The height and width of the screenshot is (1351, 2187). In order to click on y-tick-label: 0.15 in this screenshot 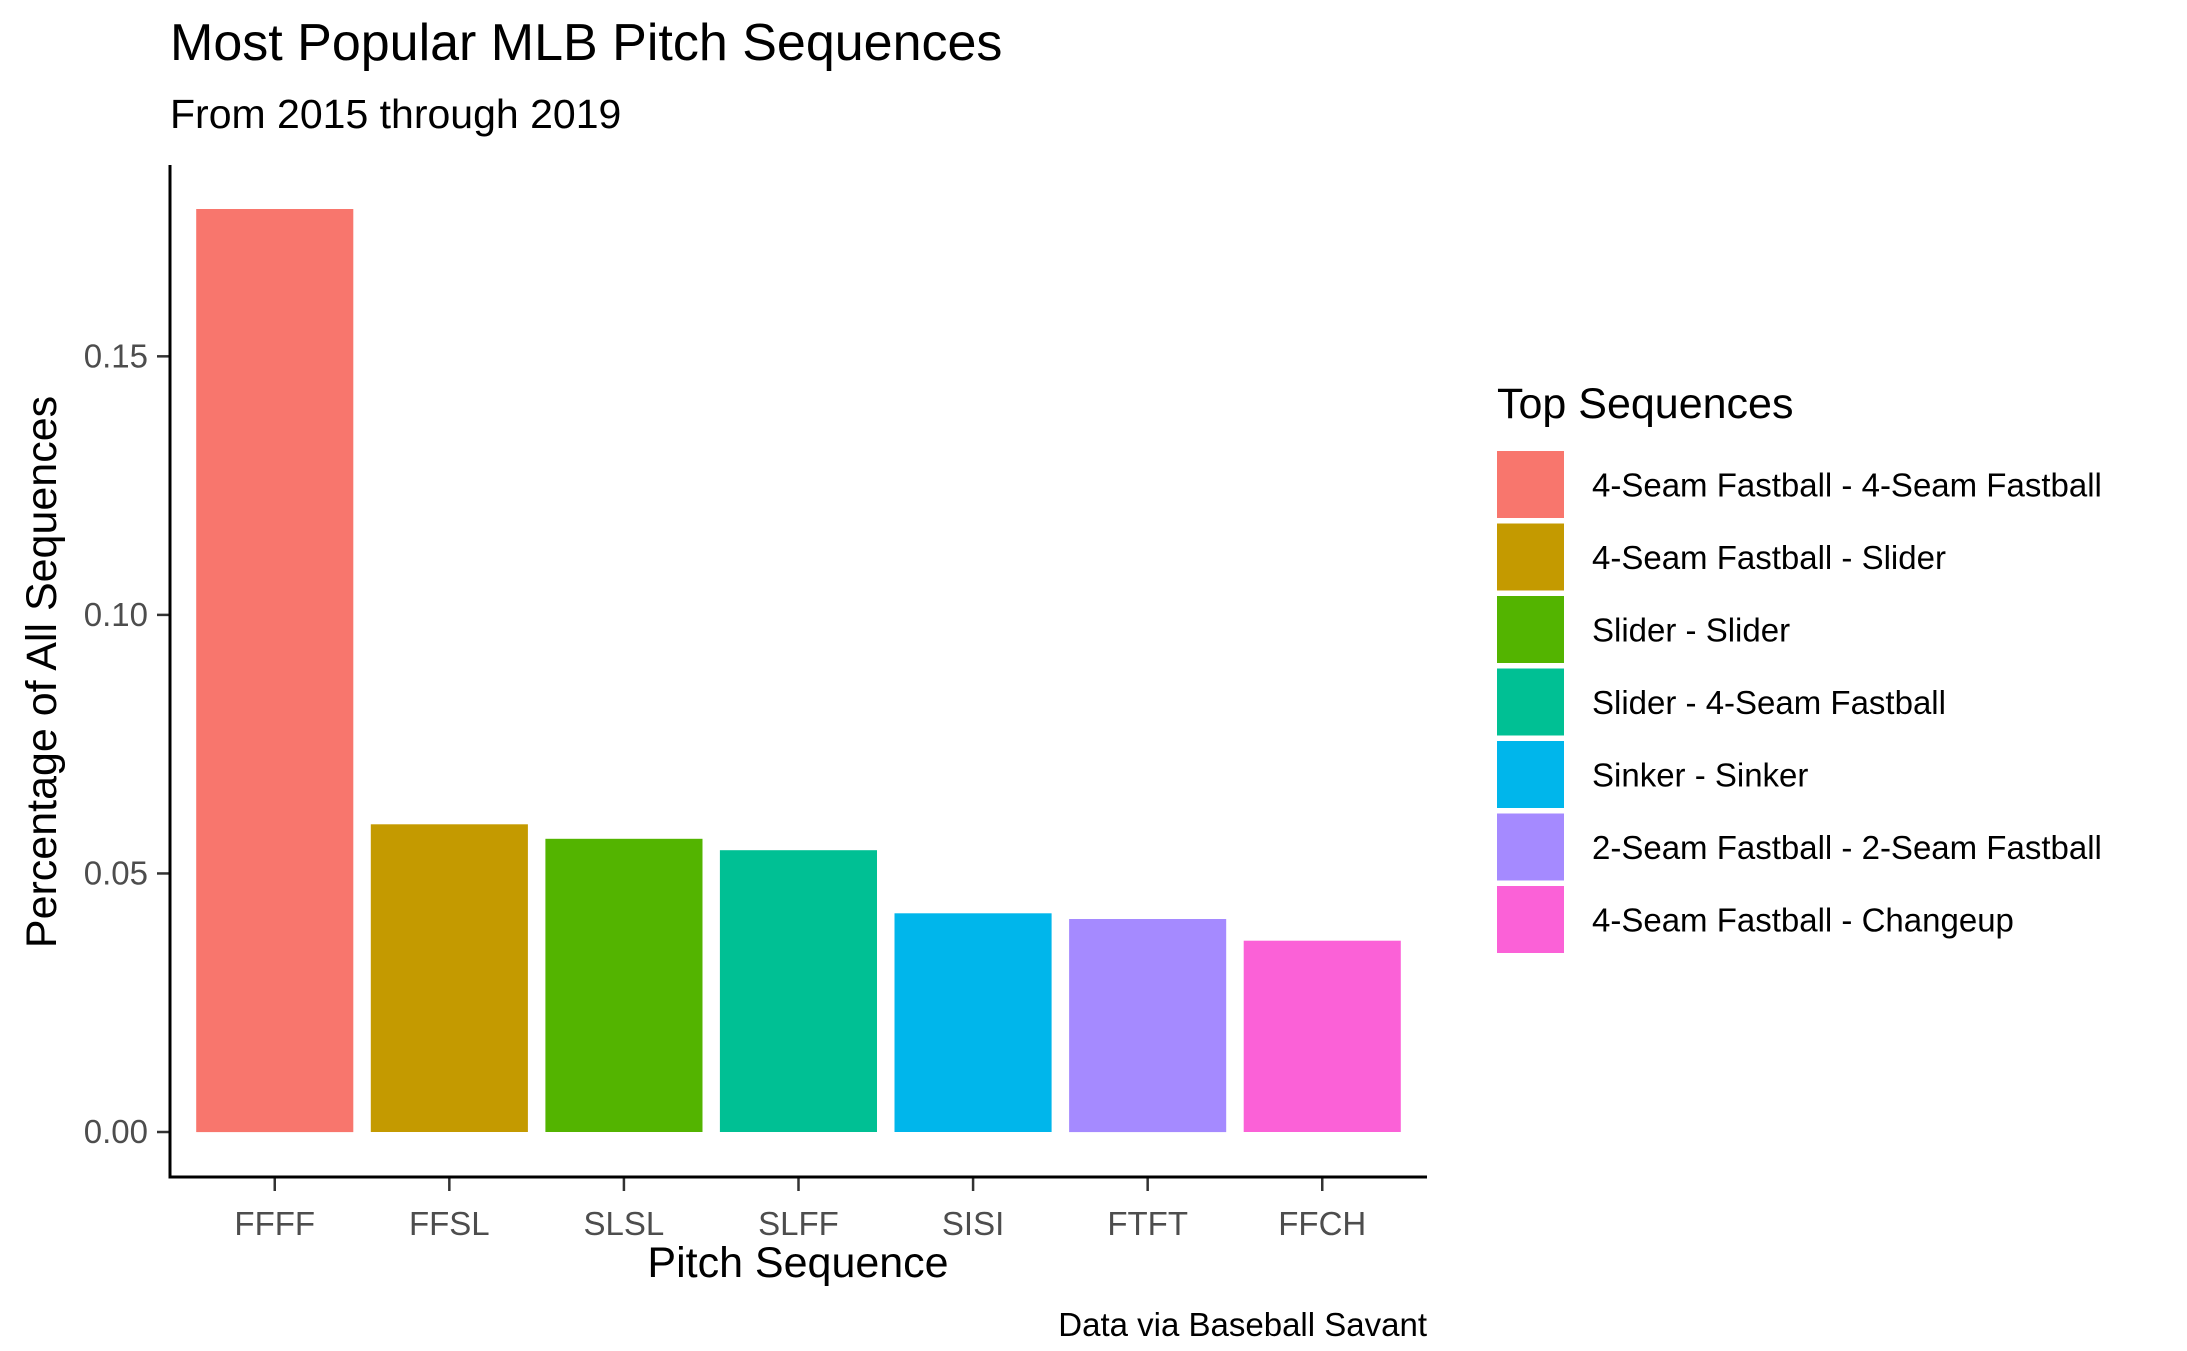, I will do `click(116, 355)`.